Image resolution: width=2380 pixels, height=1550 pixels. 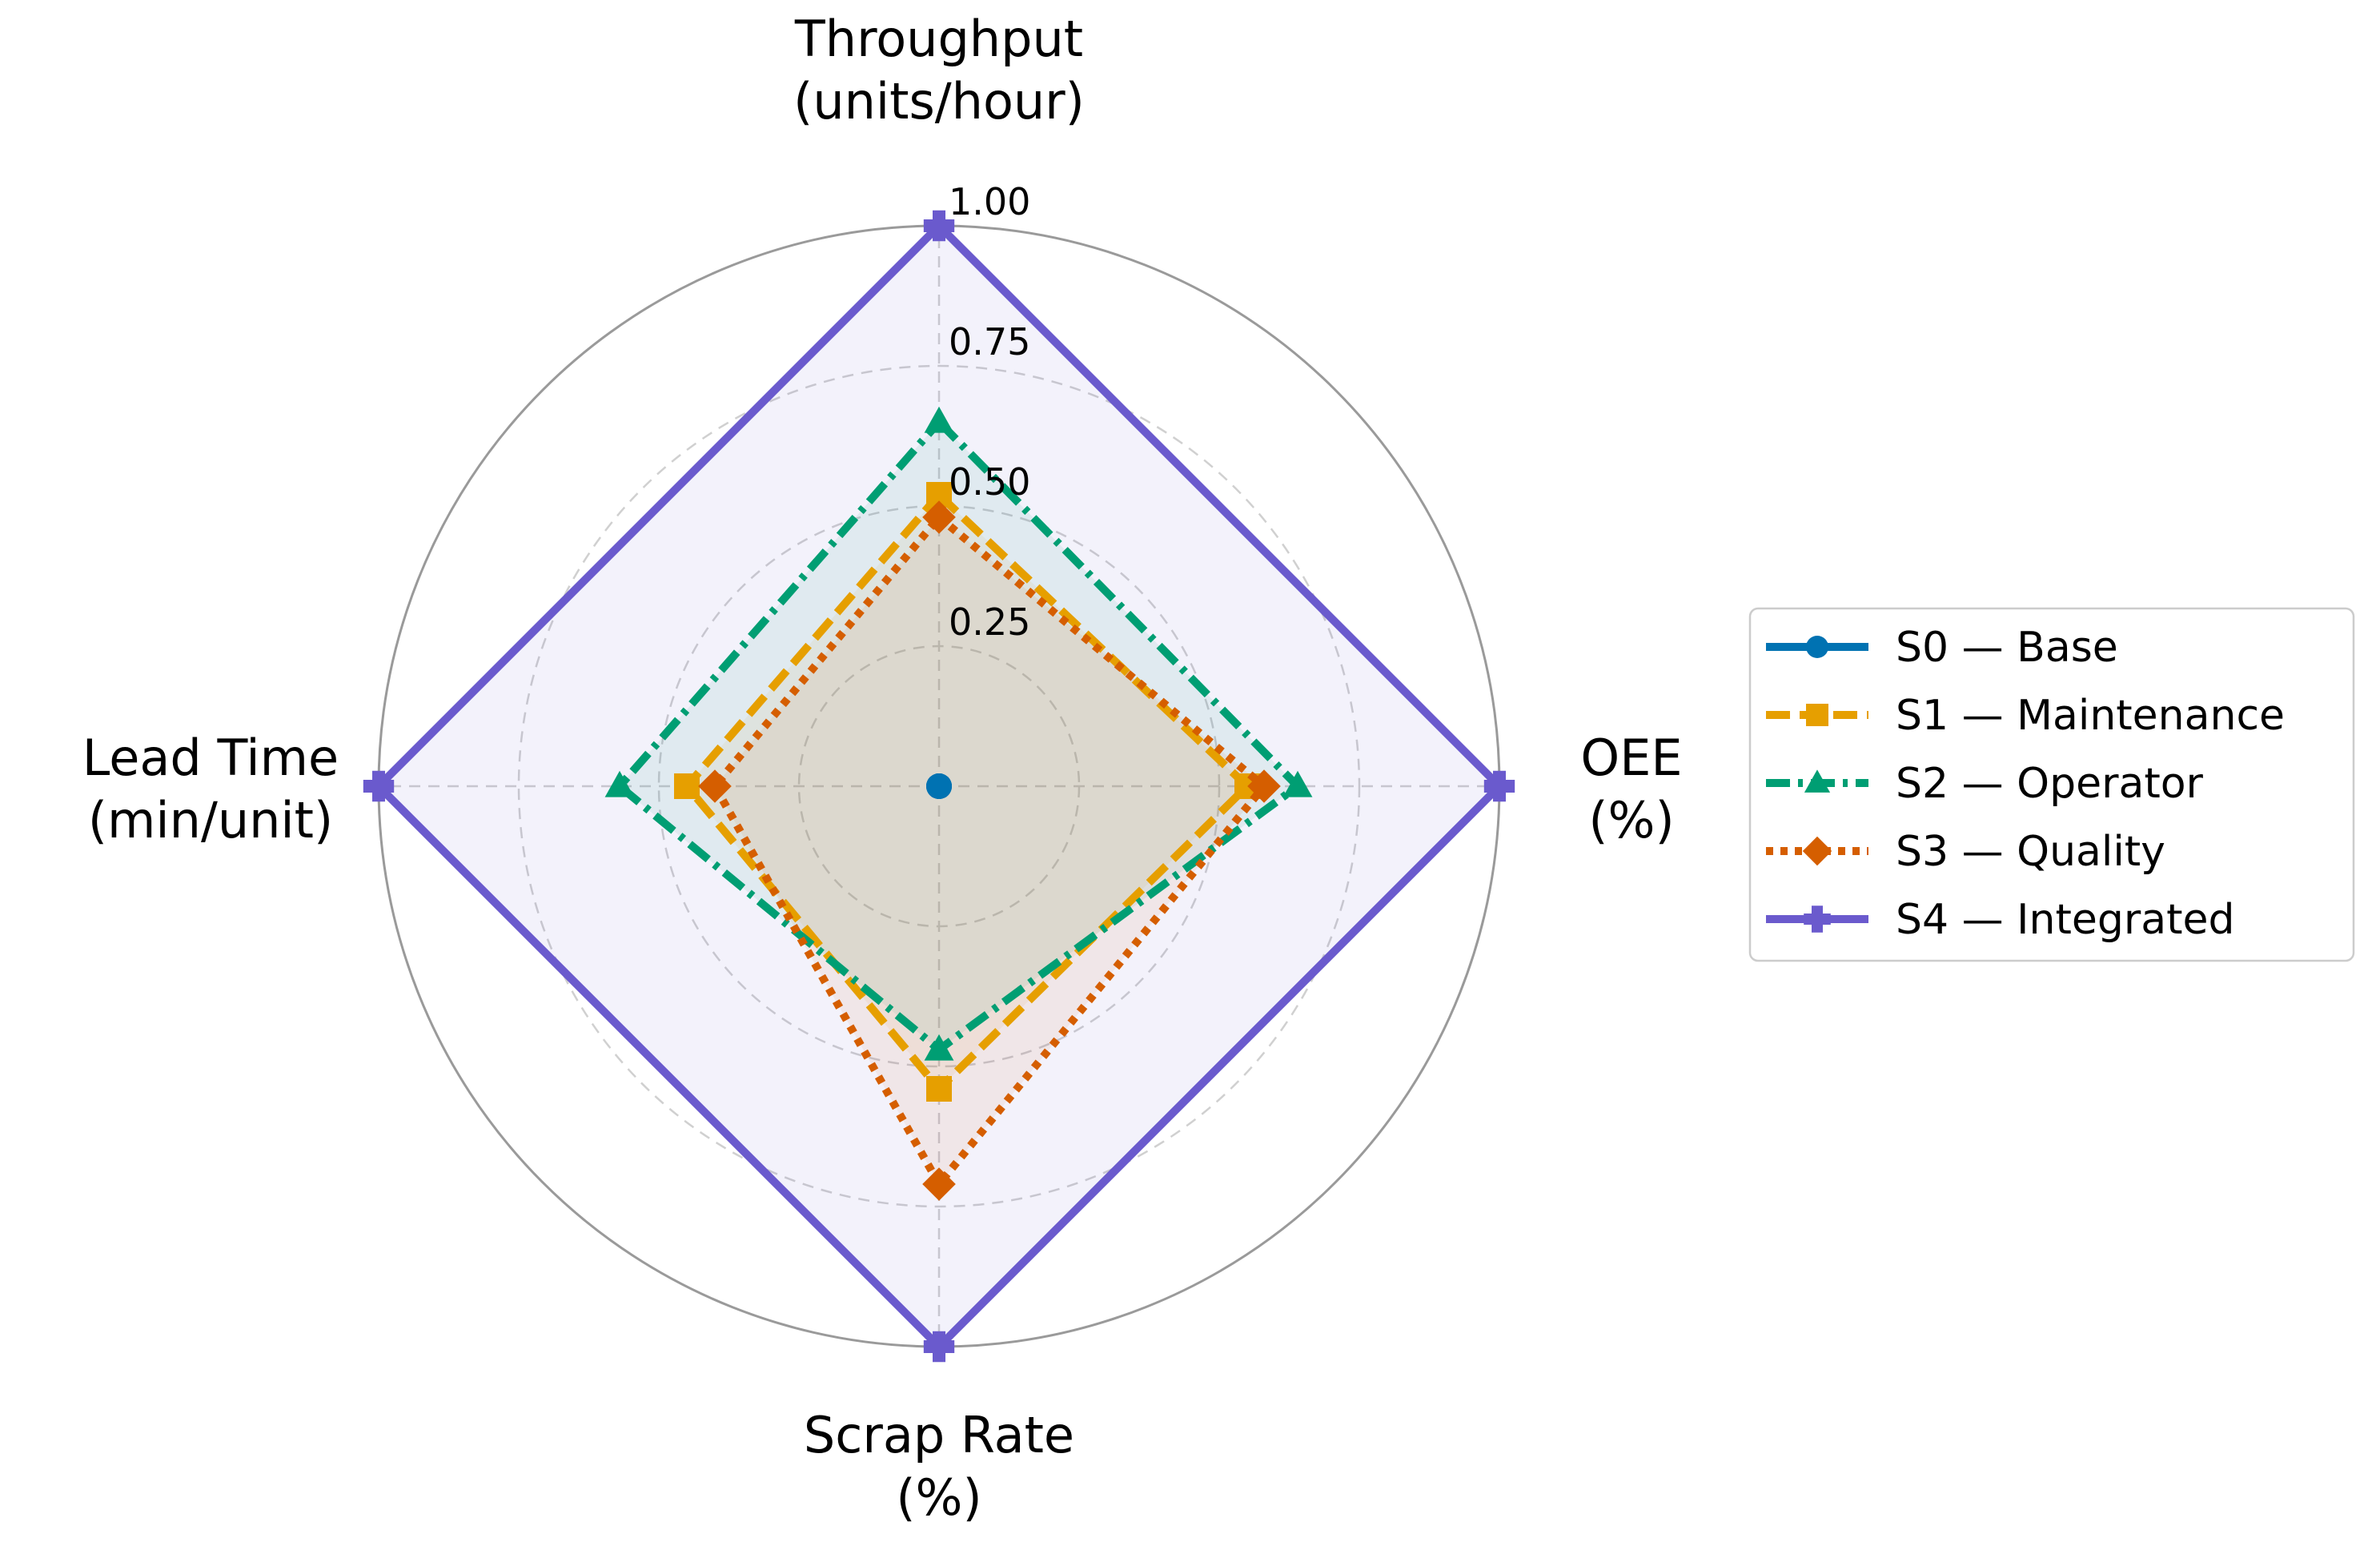 What do you see at coordinates (2031, 852) in the screenshot?
I see `legend-label-3: S3 — Quality` at bounding box center [2031, 852].